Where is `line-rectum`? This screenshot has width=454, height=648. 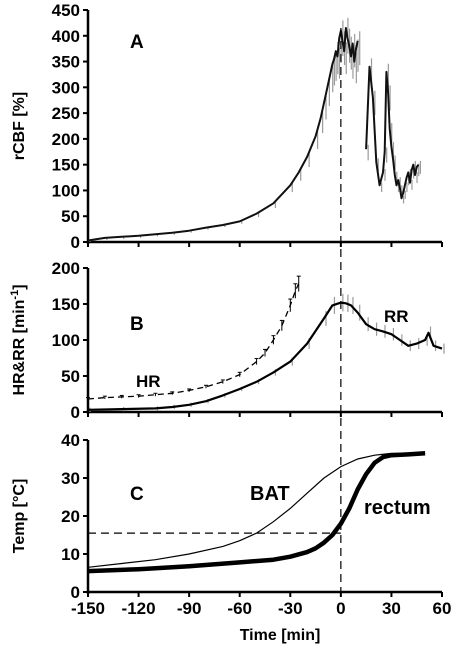
line-rectum is located at coordinates (256, 512).